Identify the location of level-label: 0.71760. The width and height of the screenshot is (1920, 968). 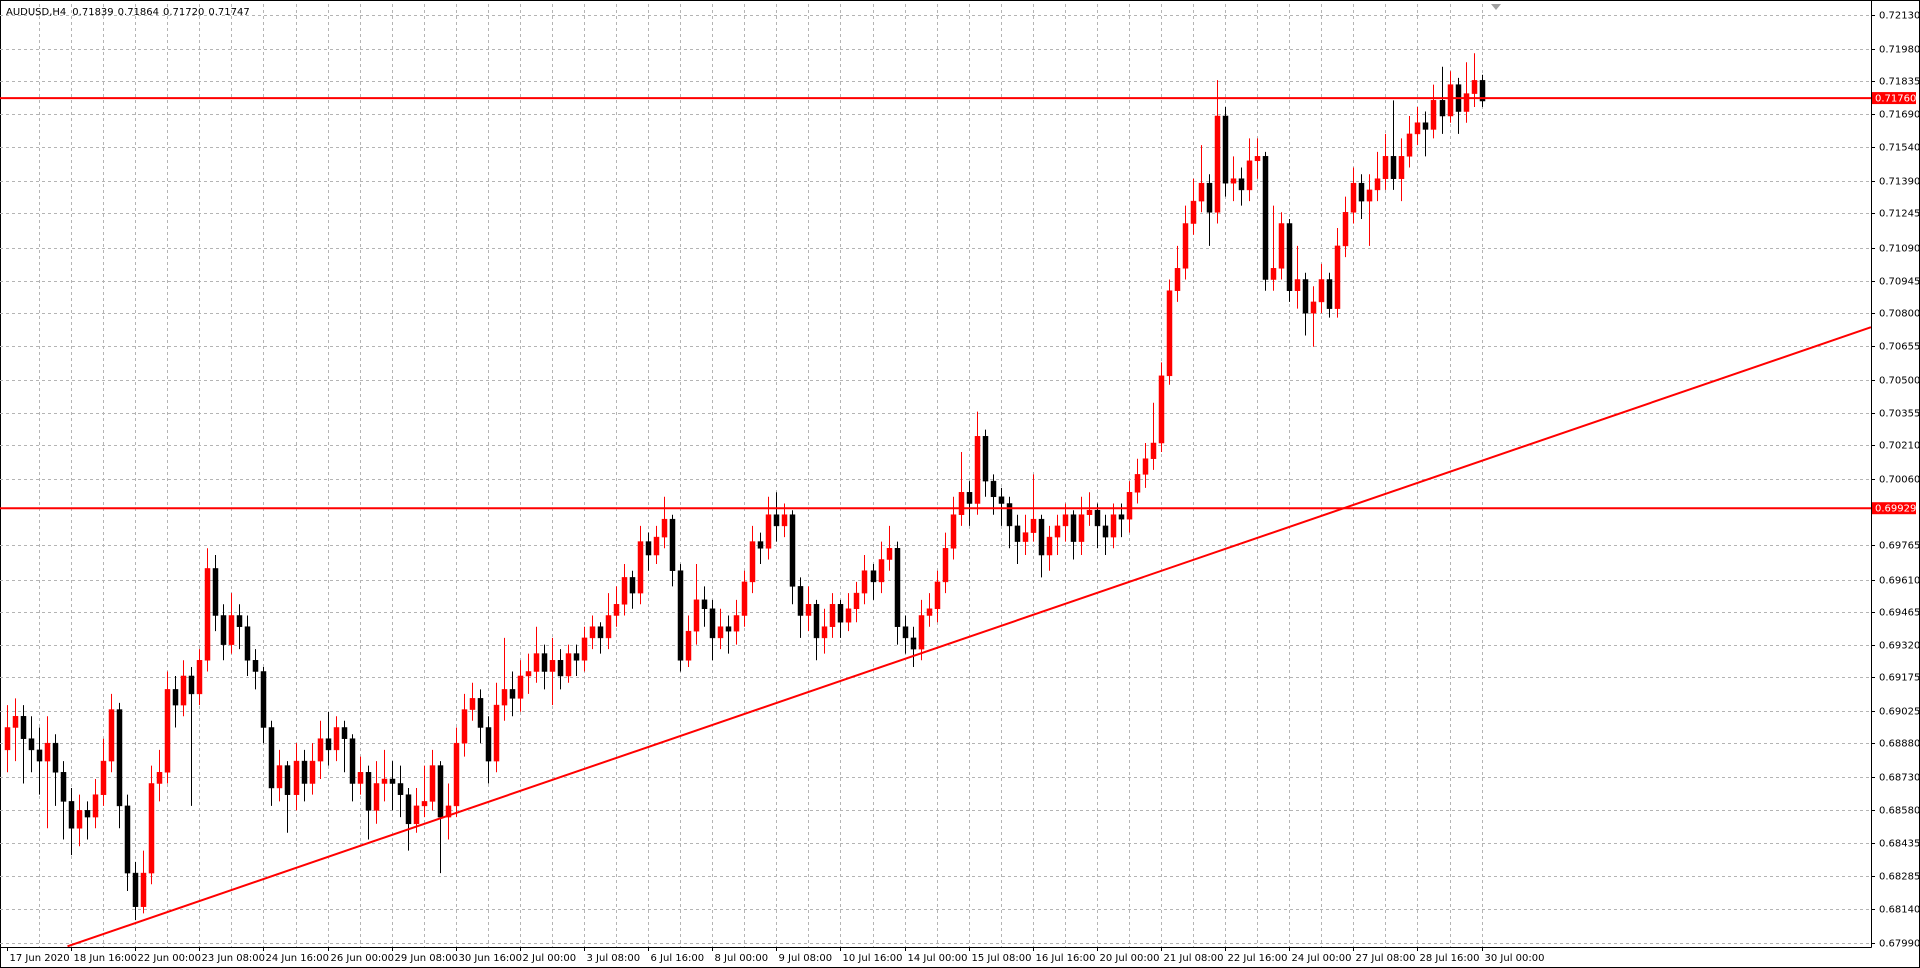
(1895, 99).